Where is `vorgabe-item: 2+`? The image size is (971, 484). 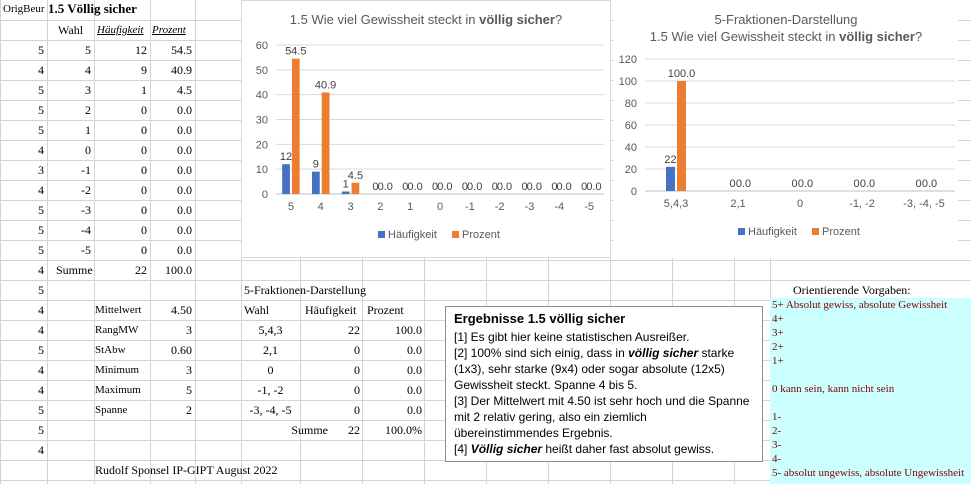 vorgabe-item: 2+ is located at coordinates (778, 347).